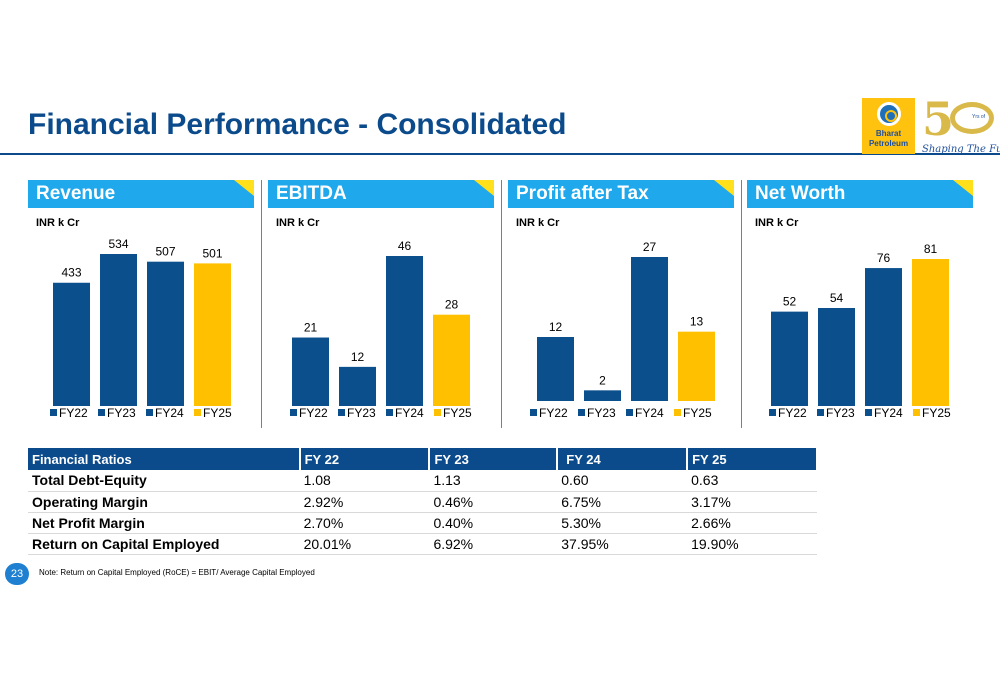  Describe the element at coordinates (697, 322) in the screenshot. I see `bar-value-label: 13` at that location.